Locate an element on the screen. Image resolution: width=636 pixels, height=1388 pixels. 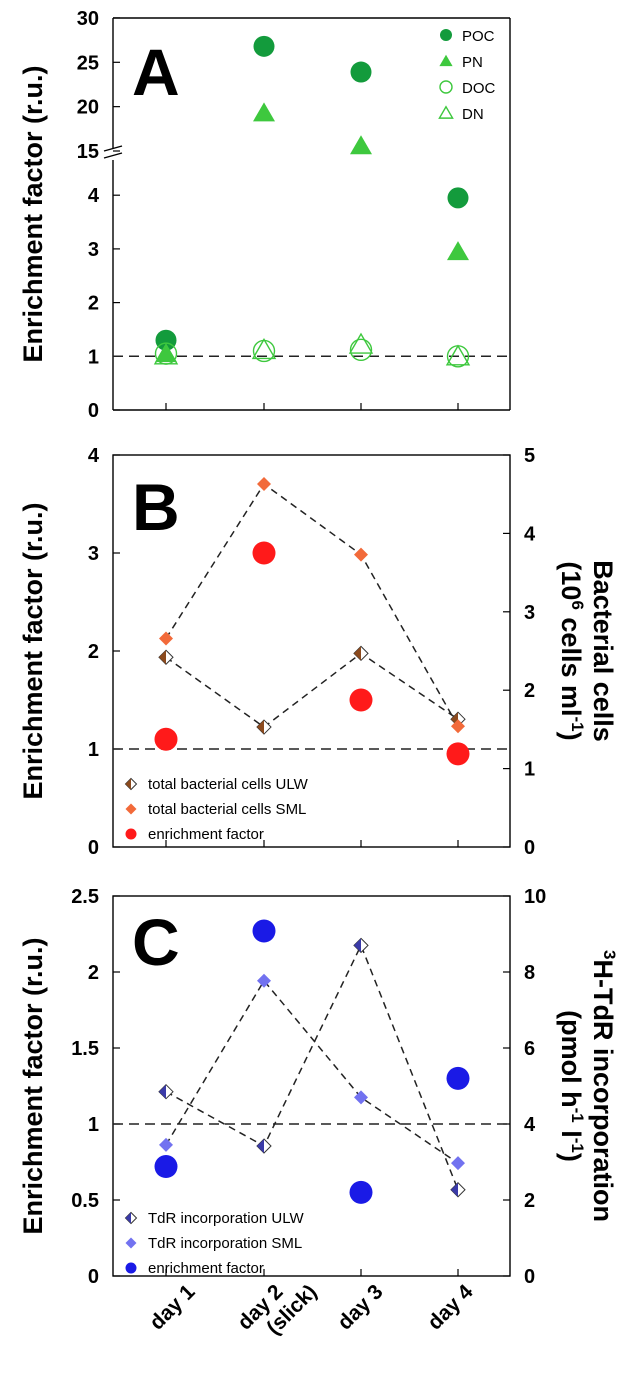
right-y-axis-label-line1: Bacterial cells is located at coordinates (603, 651).